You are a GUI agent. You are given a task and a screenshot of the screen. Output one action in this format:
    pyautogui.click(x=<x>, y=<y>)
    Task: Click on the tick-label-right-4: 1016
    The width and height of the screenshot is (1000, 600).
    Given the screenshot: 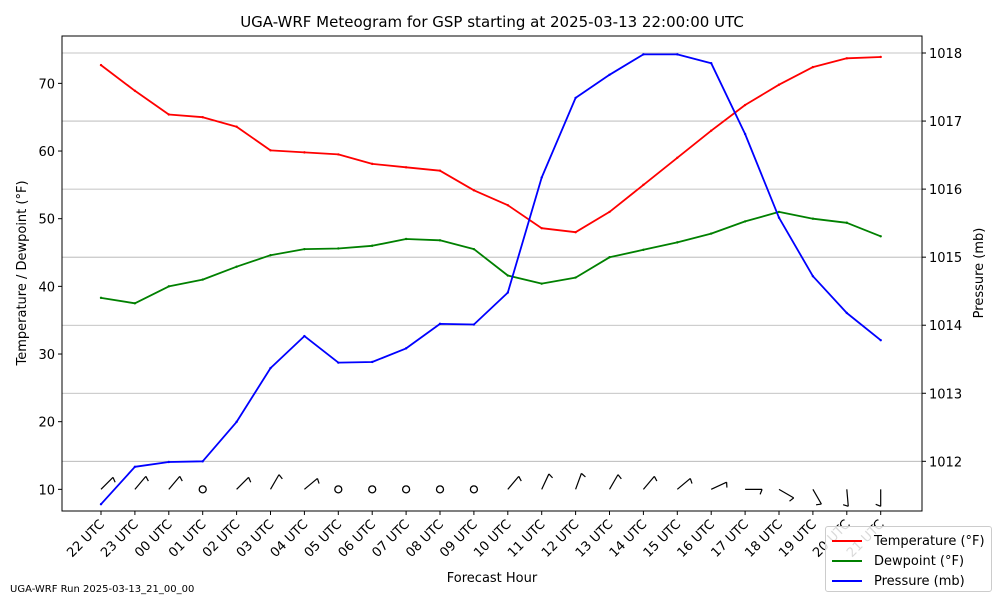 What is the action you would take?
    pyautogui.click(x=945, y=190)
    